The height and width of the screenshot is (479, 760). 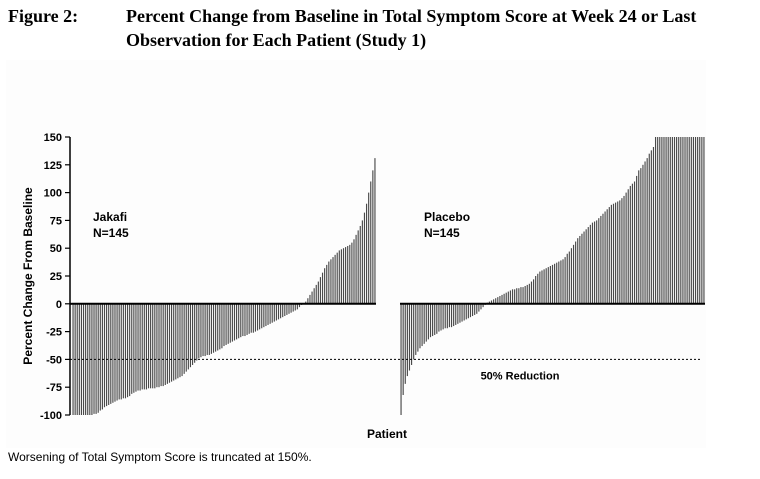 What do you see at coordinates (110, 217) in the screenshot?
I see `panel-name-label: Jakafi` at bounding box center [110, 217].